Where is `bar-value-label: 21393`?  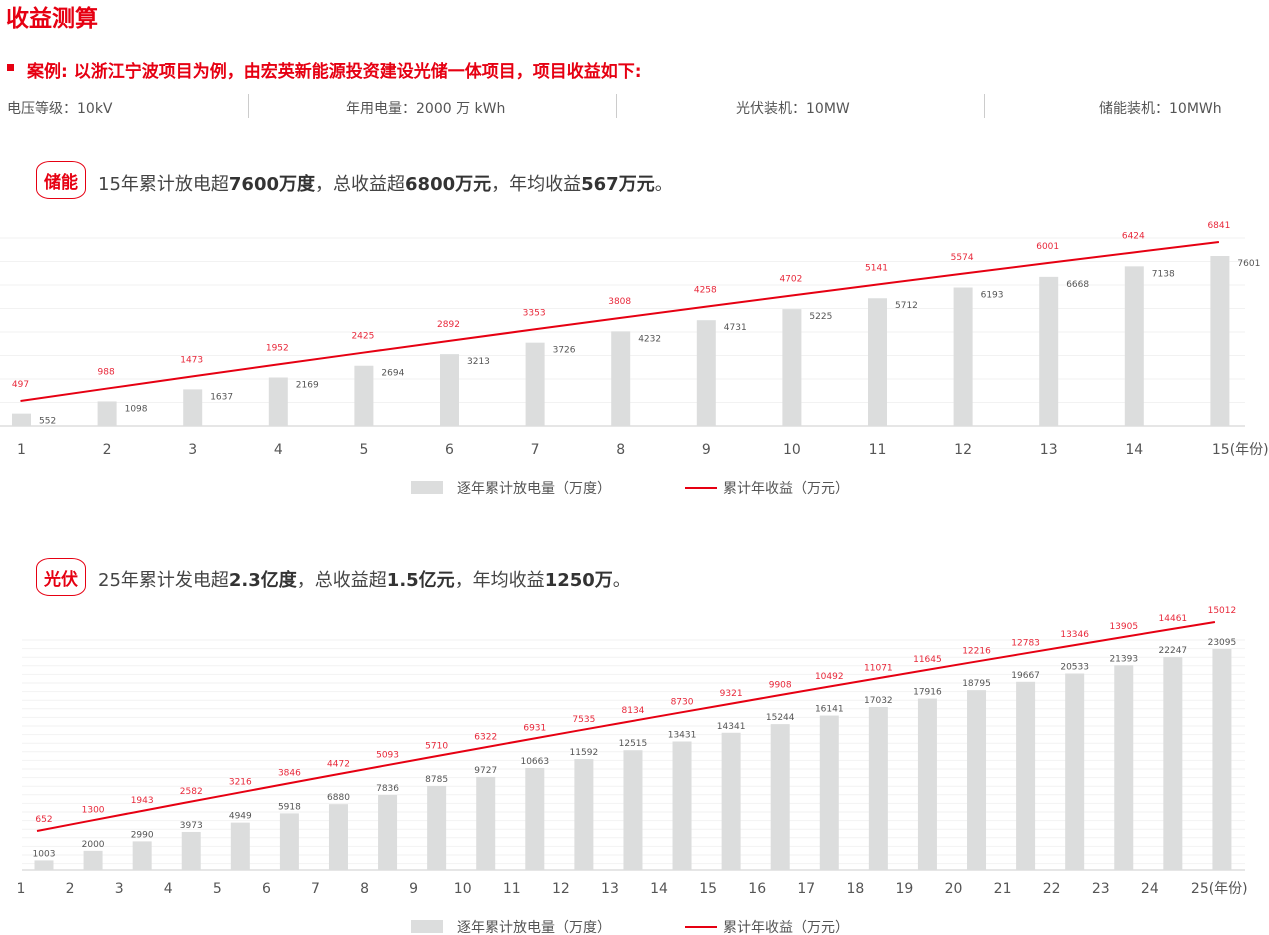 bar-value-label: 21393 is located at coordinates (1123, 659).